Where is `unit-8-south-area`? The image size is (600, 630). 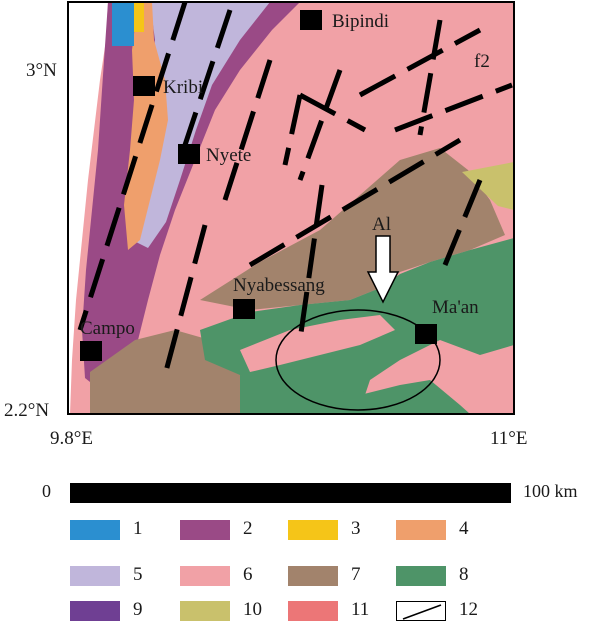
unit-8-south-area is located at coordinates (355, 394).